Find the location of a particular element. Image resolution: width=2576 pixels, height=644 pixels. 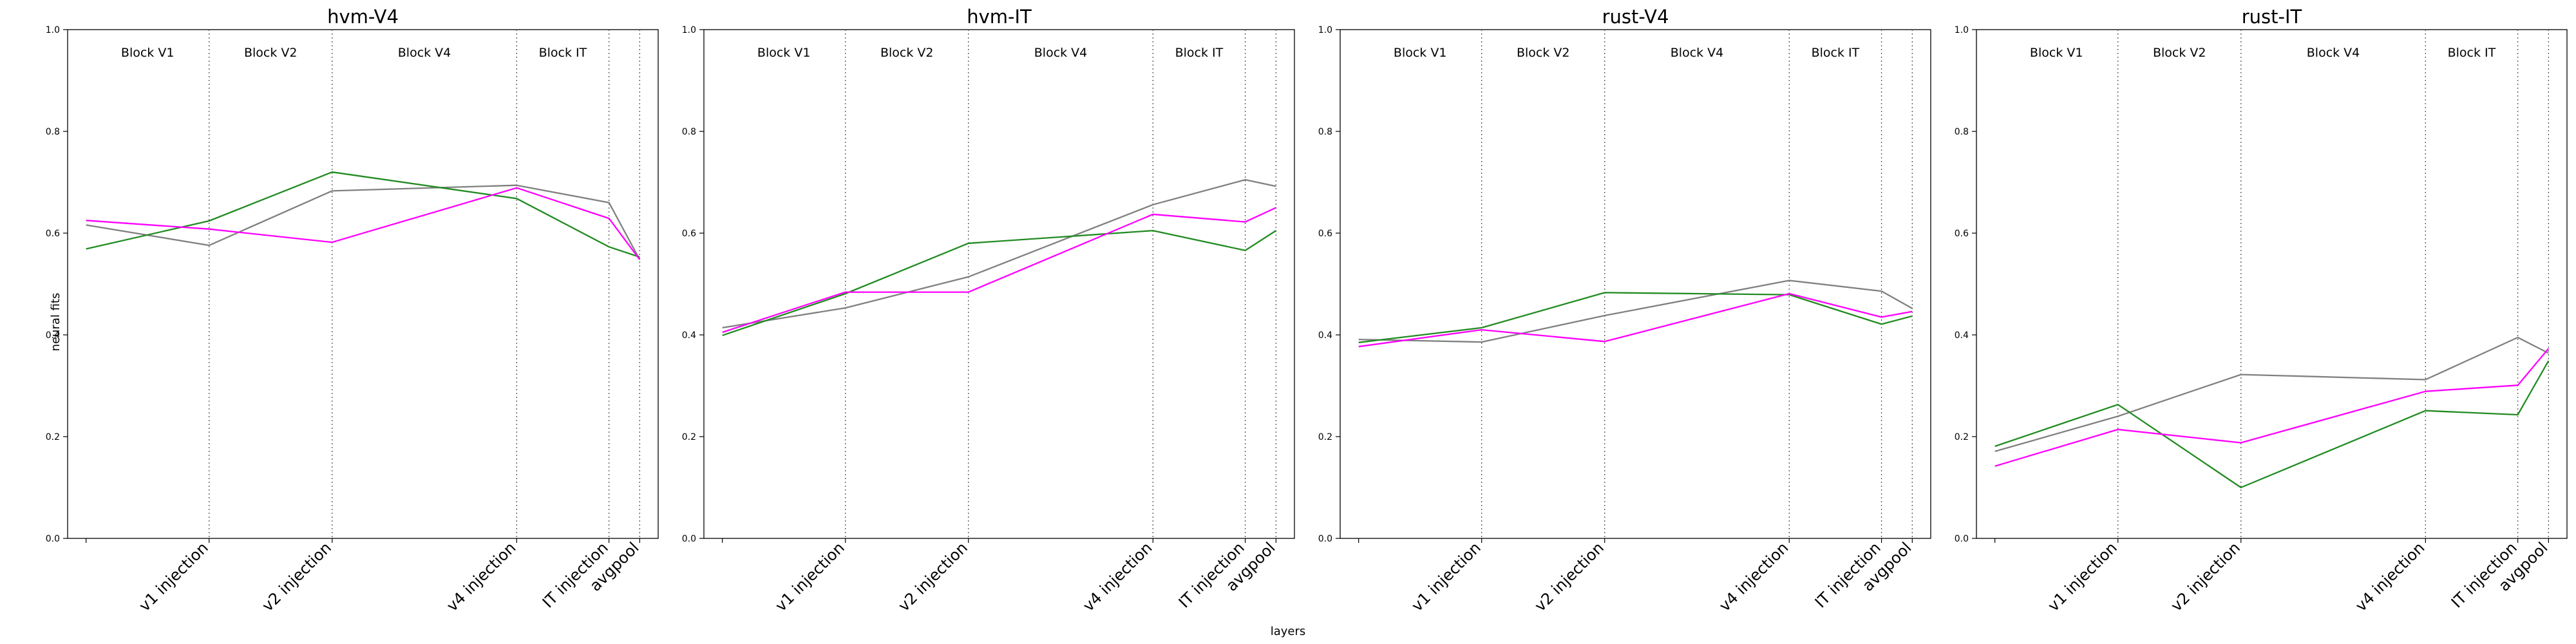

chart-title: hvm-V4 is located at coordinates (363, 17).